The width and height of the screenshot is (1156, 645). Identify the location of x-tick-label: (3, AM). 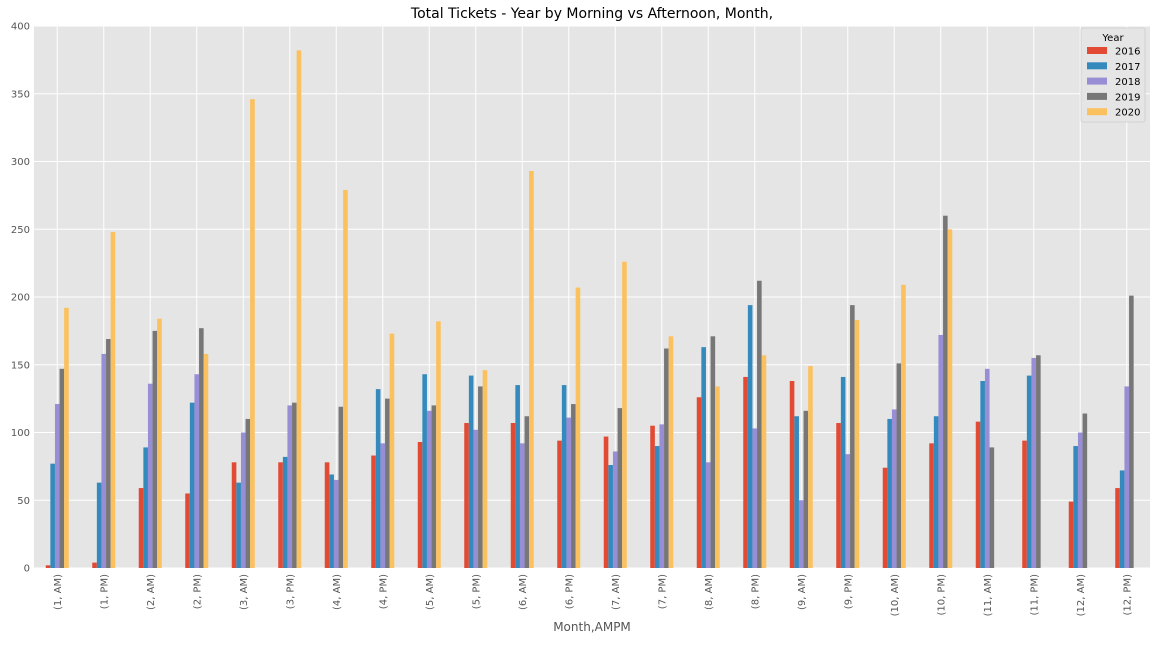
(244, 592).